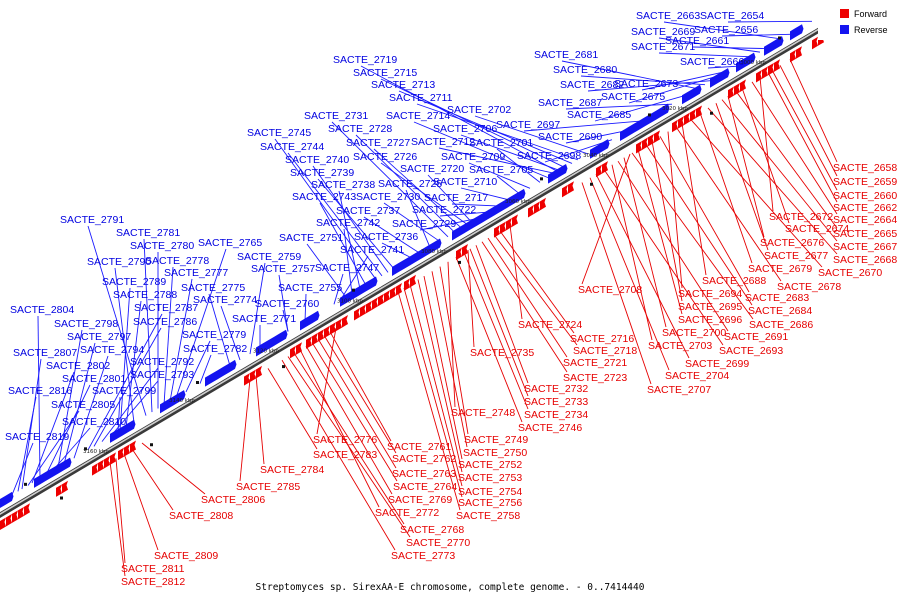  Describe the element at coordinates (756, 337) in the screenshot. I see `gene-label: SACTE_2691` at that location.